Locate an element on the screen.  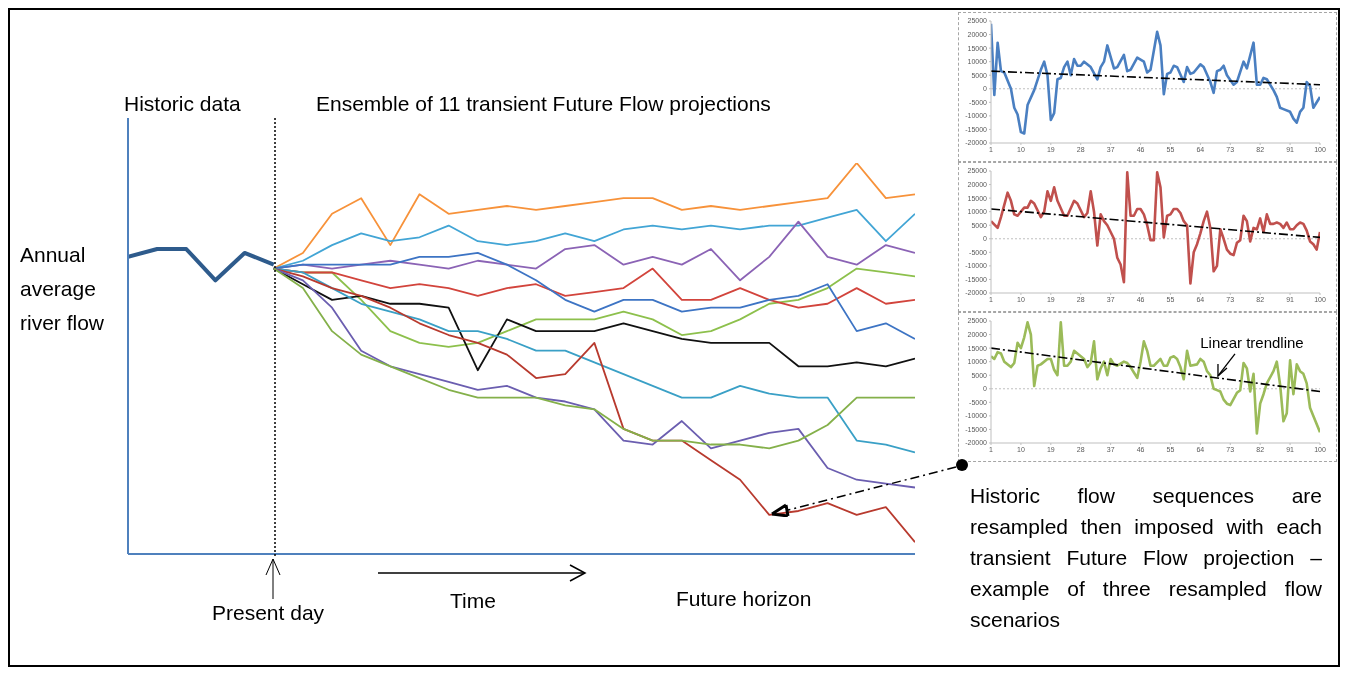
text: Future horizon is located at coordinates (744, 599).